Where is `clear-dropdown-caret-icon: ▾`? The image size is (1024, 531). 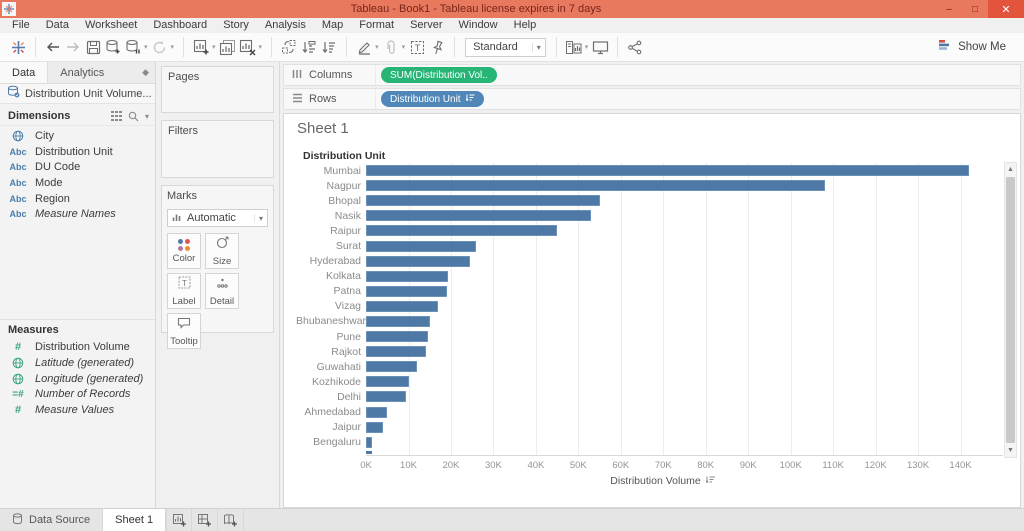 clear-dropdown-caret-icon: ▾ is located at coordinates (260, 47).